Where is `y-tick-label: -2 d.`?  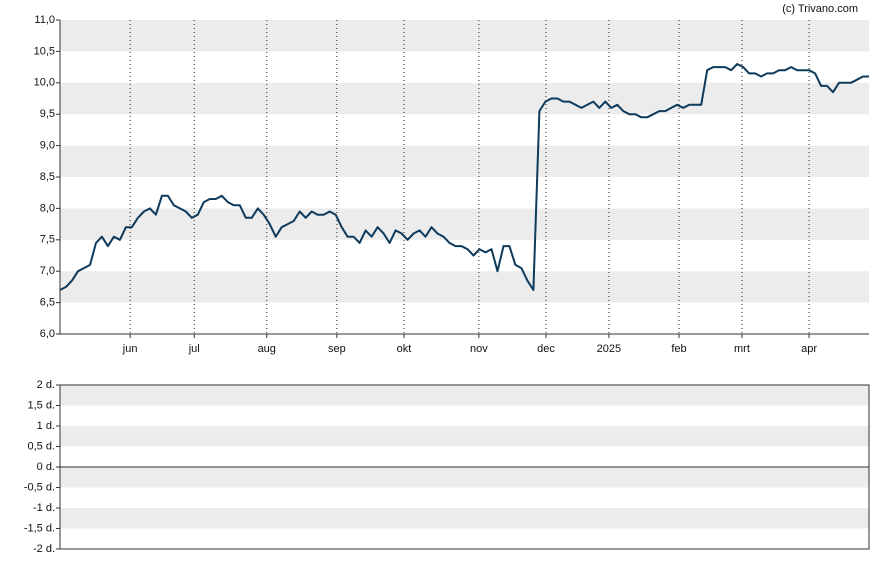
y-tick-label: -2 d. is located at coordinates (44, 549).